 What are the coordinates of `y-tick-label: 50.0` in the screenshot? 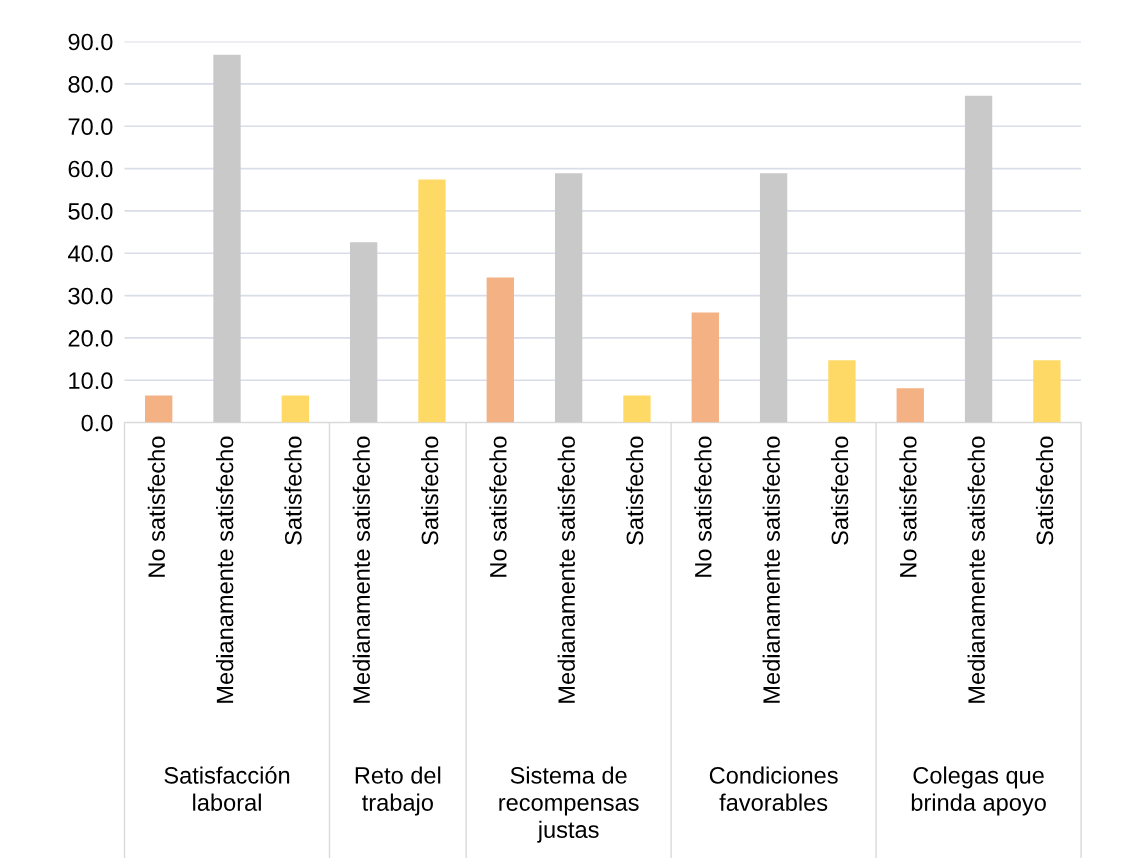 It's located at (90, 211).